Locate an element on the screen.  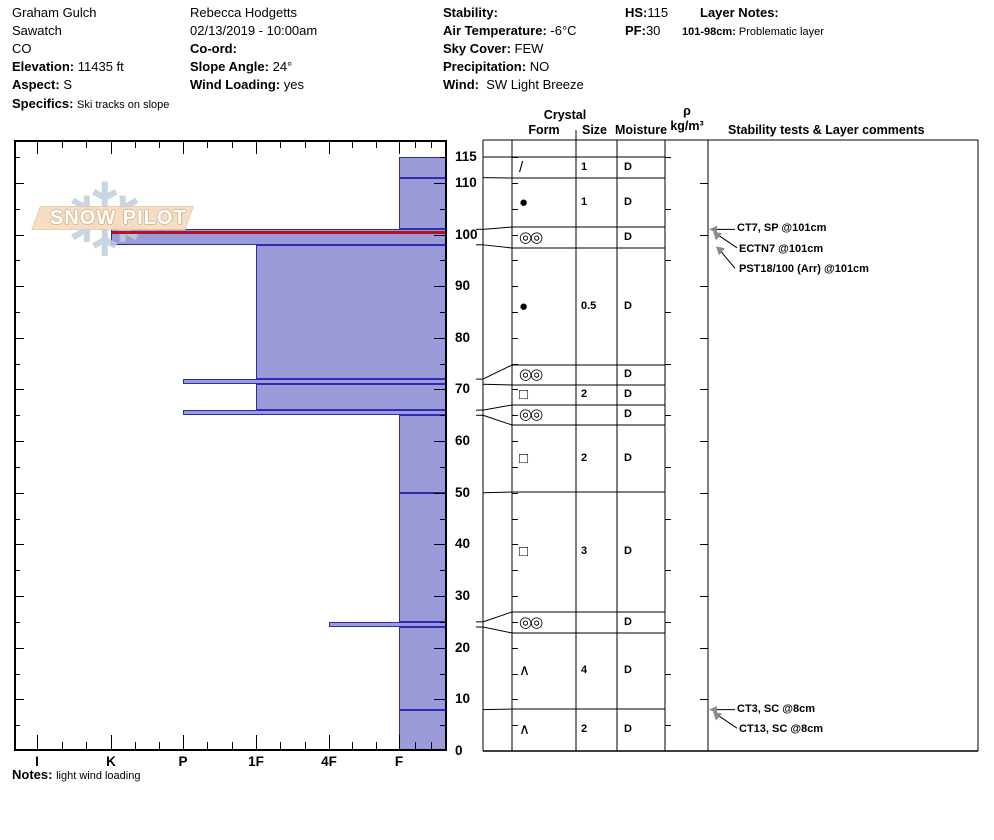
depth-axis-label: 20 is located at coordinates (463, 647).